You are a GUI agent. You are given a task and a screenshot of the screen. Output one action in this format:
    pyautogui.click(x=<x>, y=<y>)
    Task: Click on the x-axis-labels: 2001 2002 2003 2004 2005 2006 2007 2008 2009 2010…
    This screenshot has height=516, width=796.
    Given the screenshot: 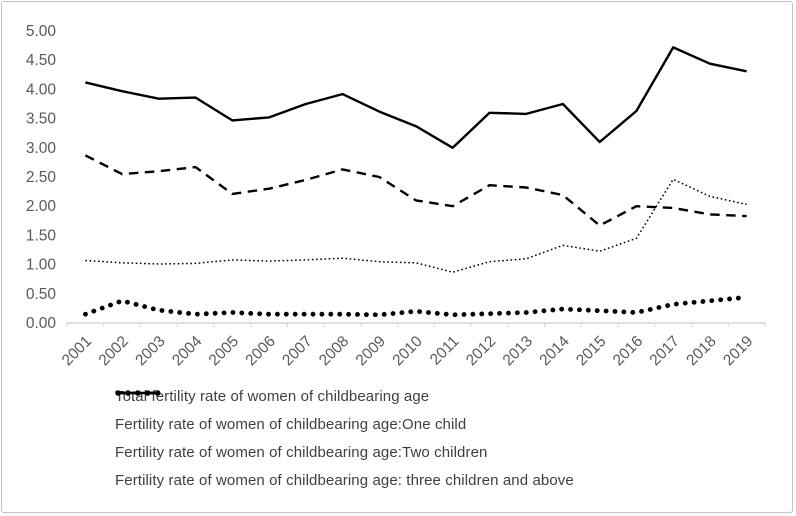 What is the action you would take?
    pyautogui.click(x=408, y=351)
    